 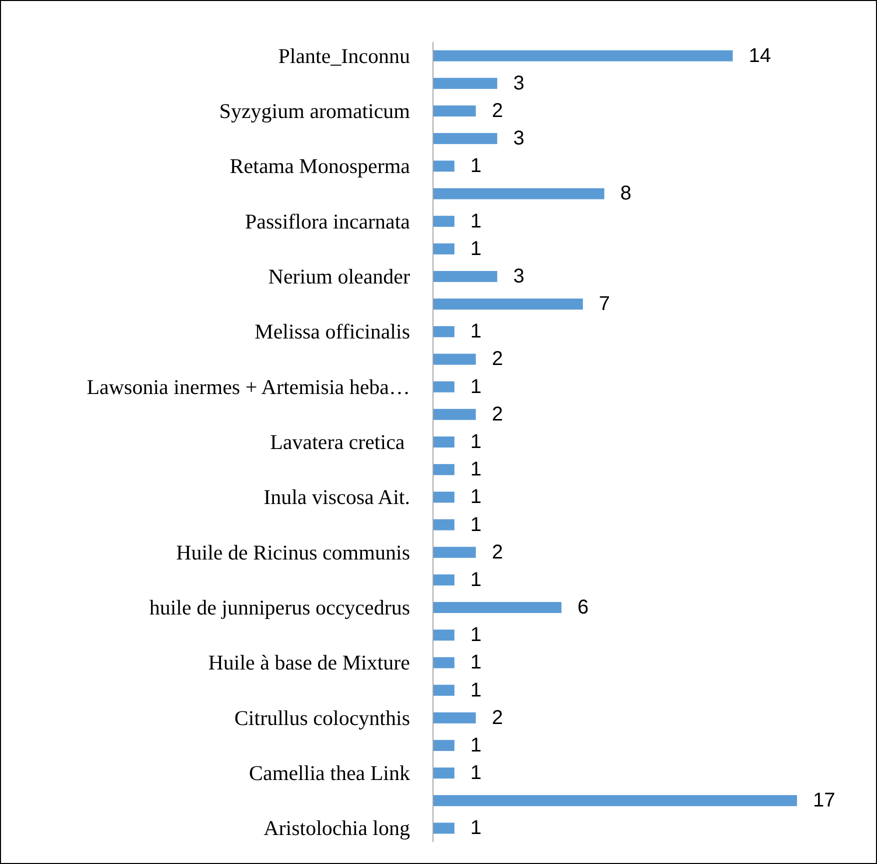 I want to click on data-label: 14, so click(x=760, y=55).